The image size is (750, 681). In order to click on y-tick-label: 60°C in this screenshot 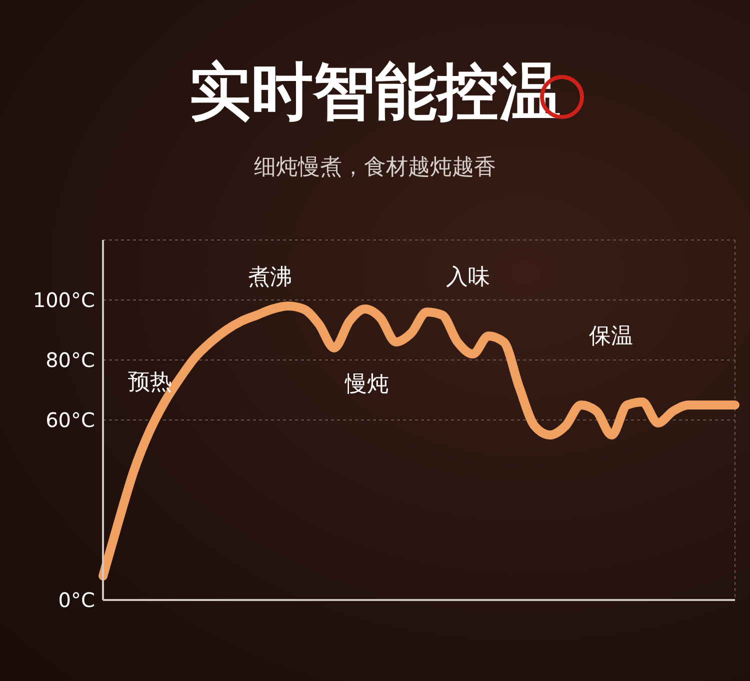, I will do `click(70, 420)`.